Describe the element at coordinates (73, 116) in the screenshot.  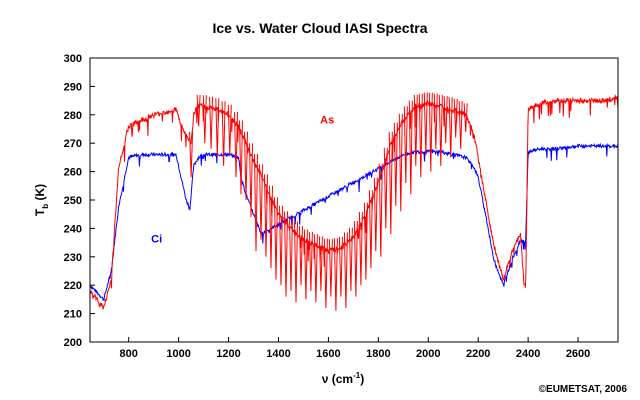
I see `y-tick-label: 280` at that location.